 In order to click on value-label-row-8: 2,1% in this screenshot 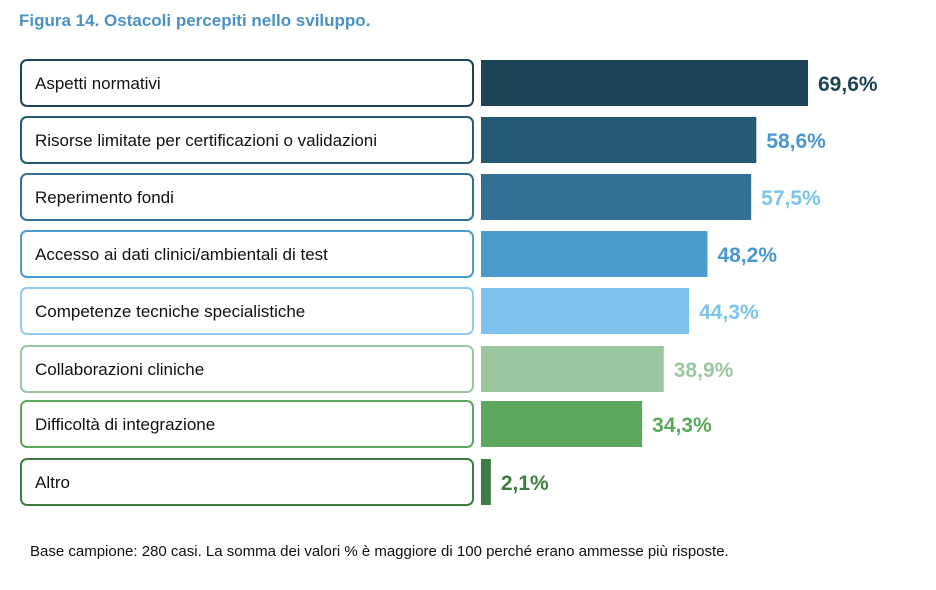, I will do `click(525, 483)`.